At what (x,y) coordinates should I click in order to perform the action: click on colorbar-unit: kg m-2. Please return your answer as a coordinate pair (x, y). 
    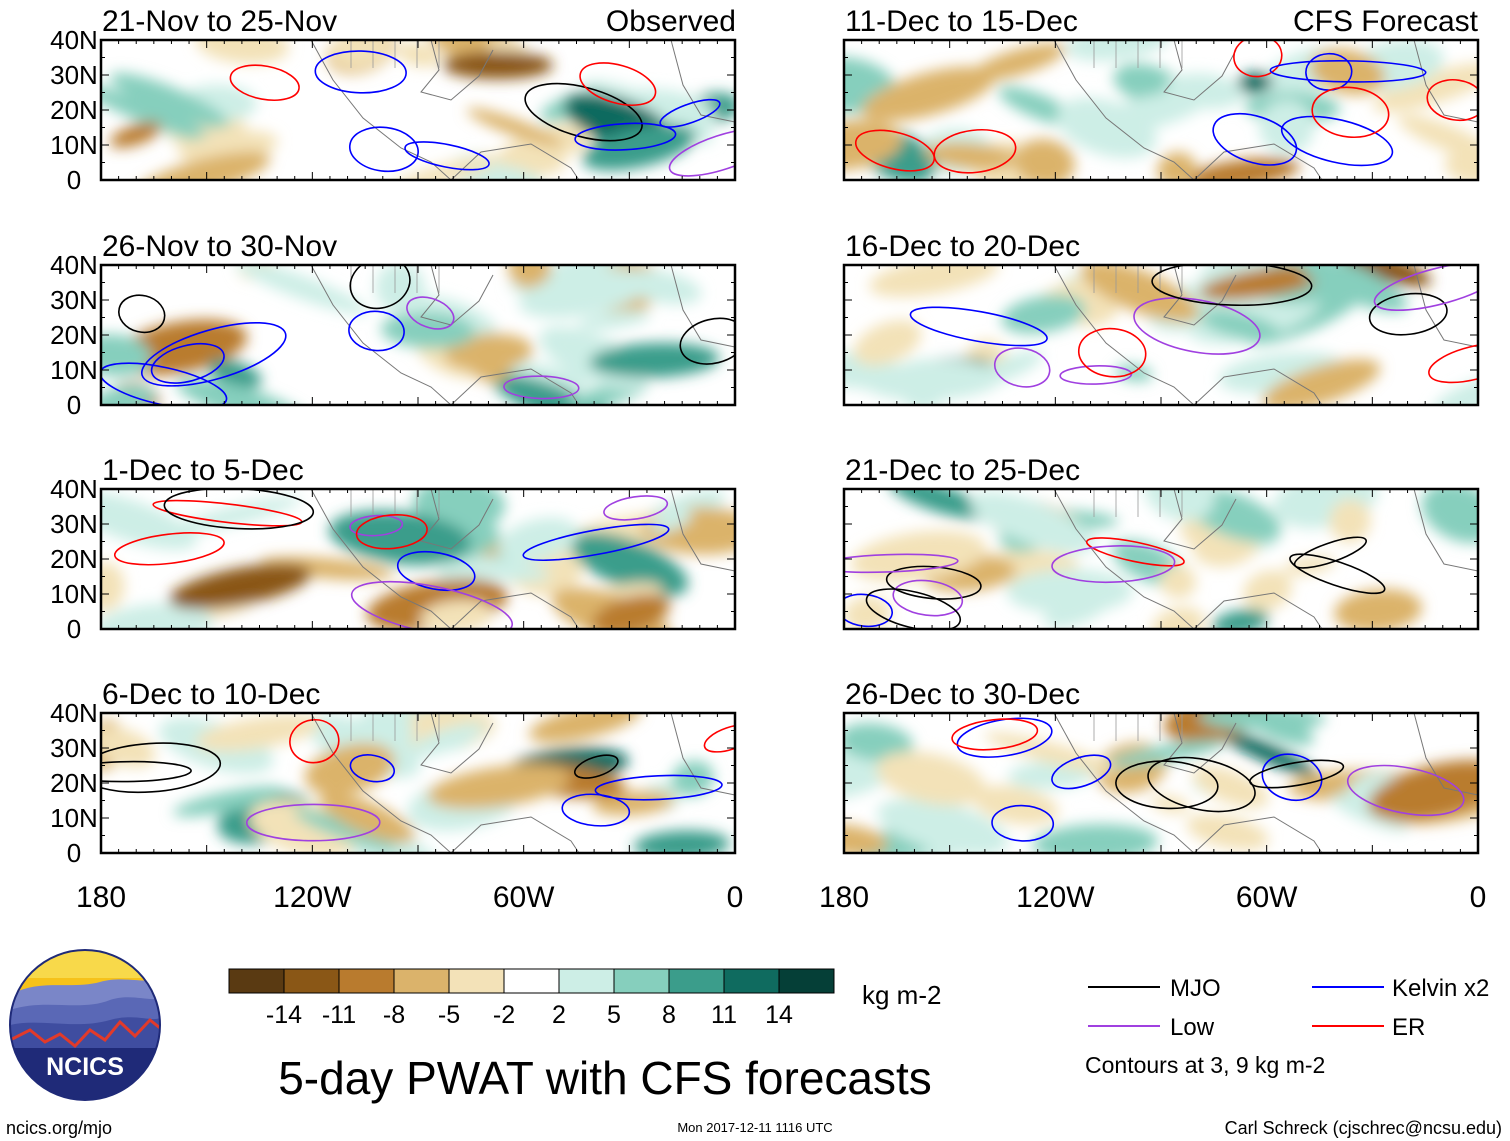
    Looking at the image, I should click on (901, 995).